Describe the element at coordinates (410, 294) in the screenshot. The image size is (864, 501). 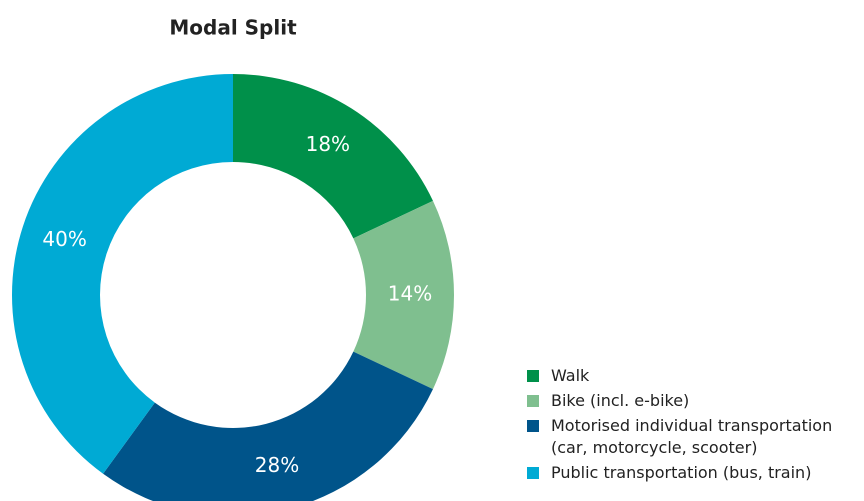
I see `data-label: 14%` at that location.